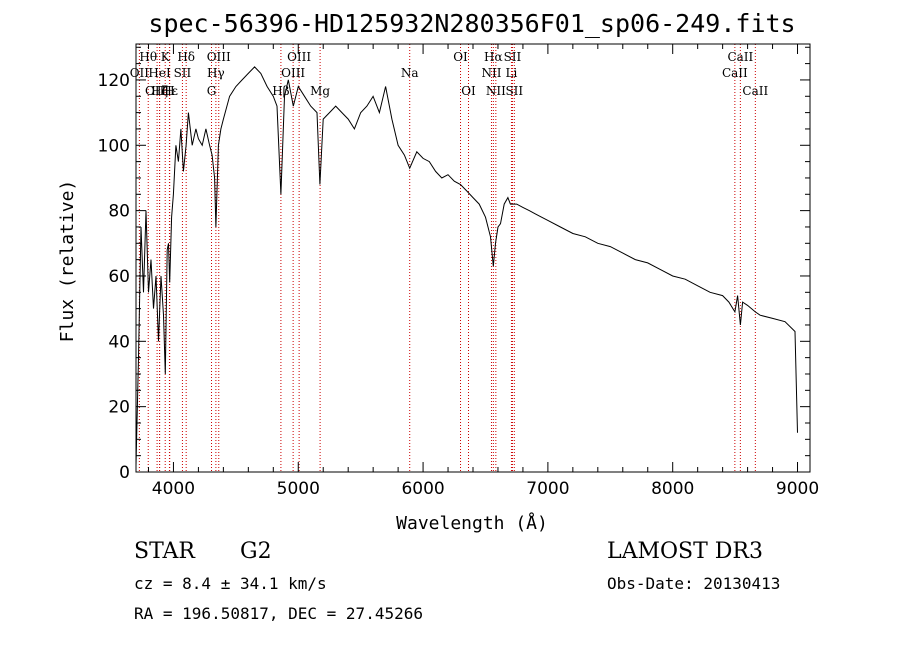  Describe the element at coordinates (298, 489) in the screenshot. I see `x-tick-label-1: 5000` at that location.